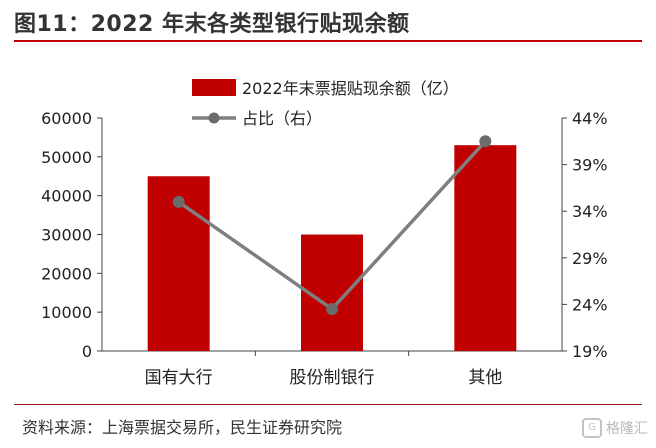 The height and width of the screenshot is (448, 656). What do you see at coordinates (590, 165) in the screenshot?
I see `y-right-tick-label: 39%` at bounding box center [590, 165].